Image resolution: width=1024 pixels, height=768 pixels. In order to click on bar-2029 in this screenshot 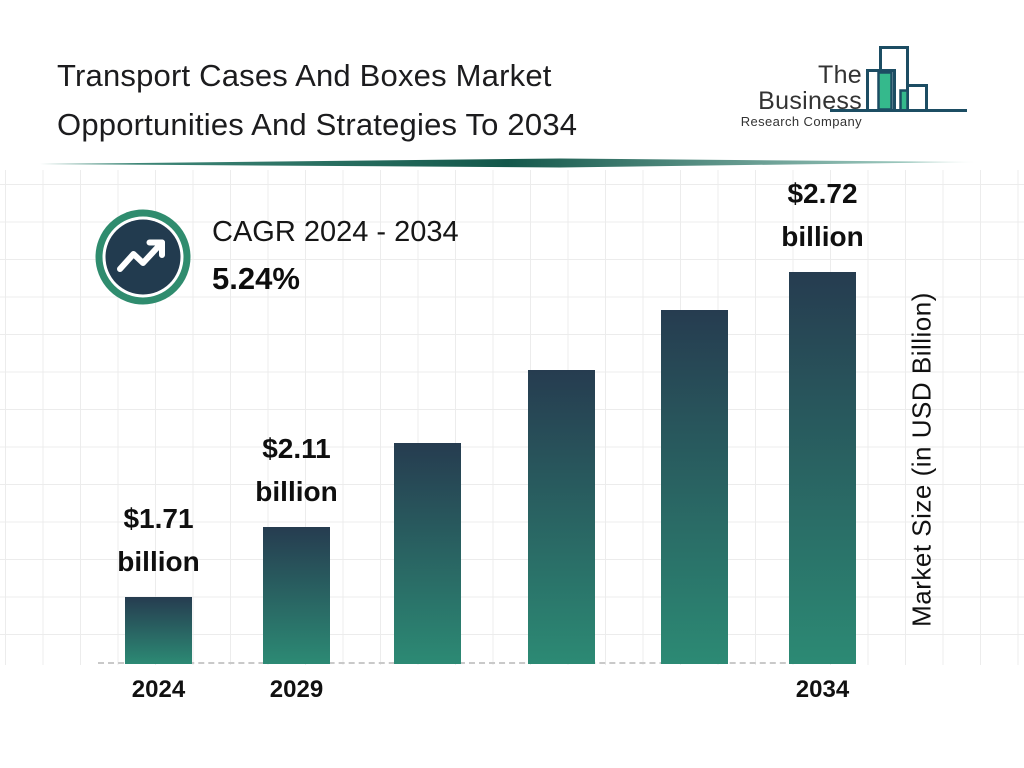, I will do `click(296, 595)`.